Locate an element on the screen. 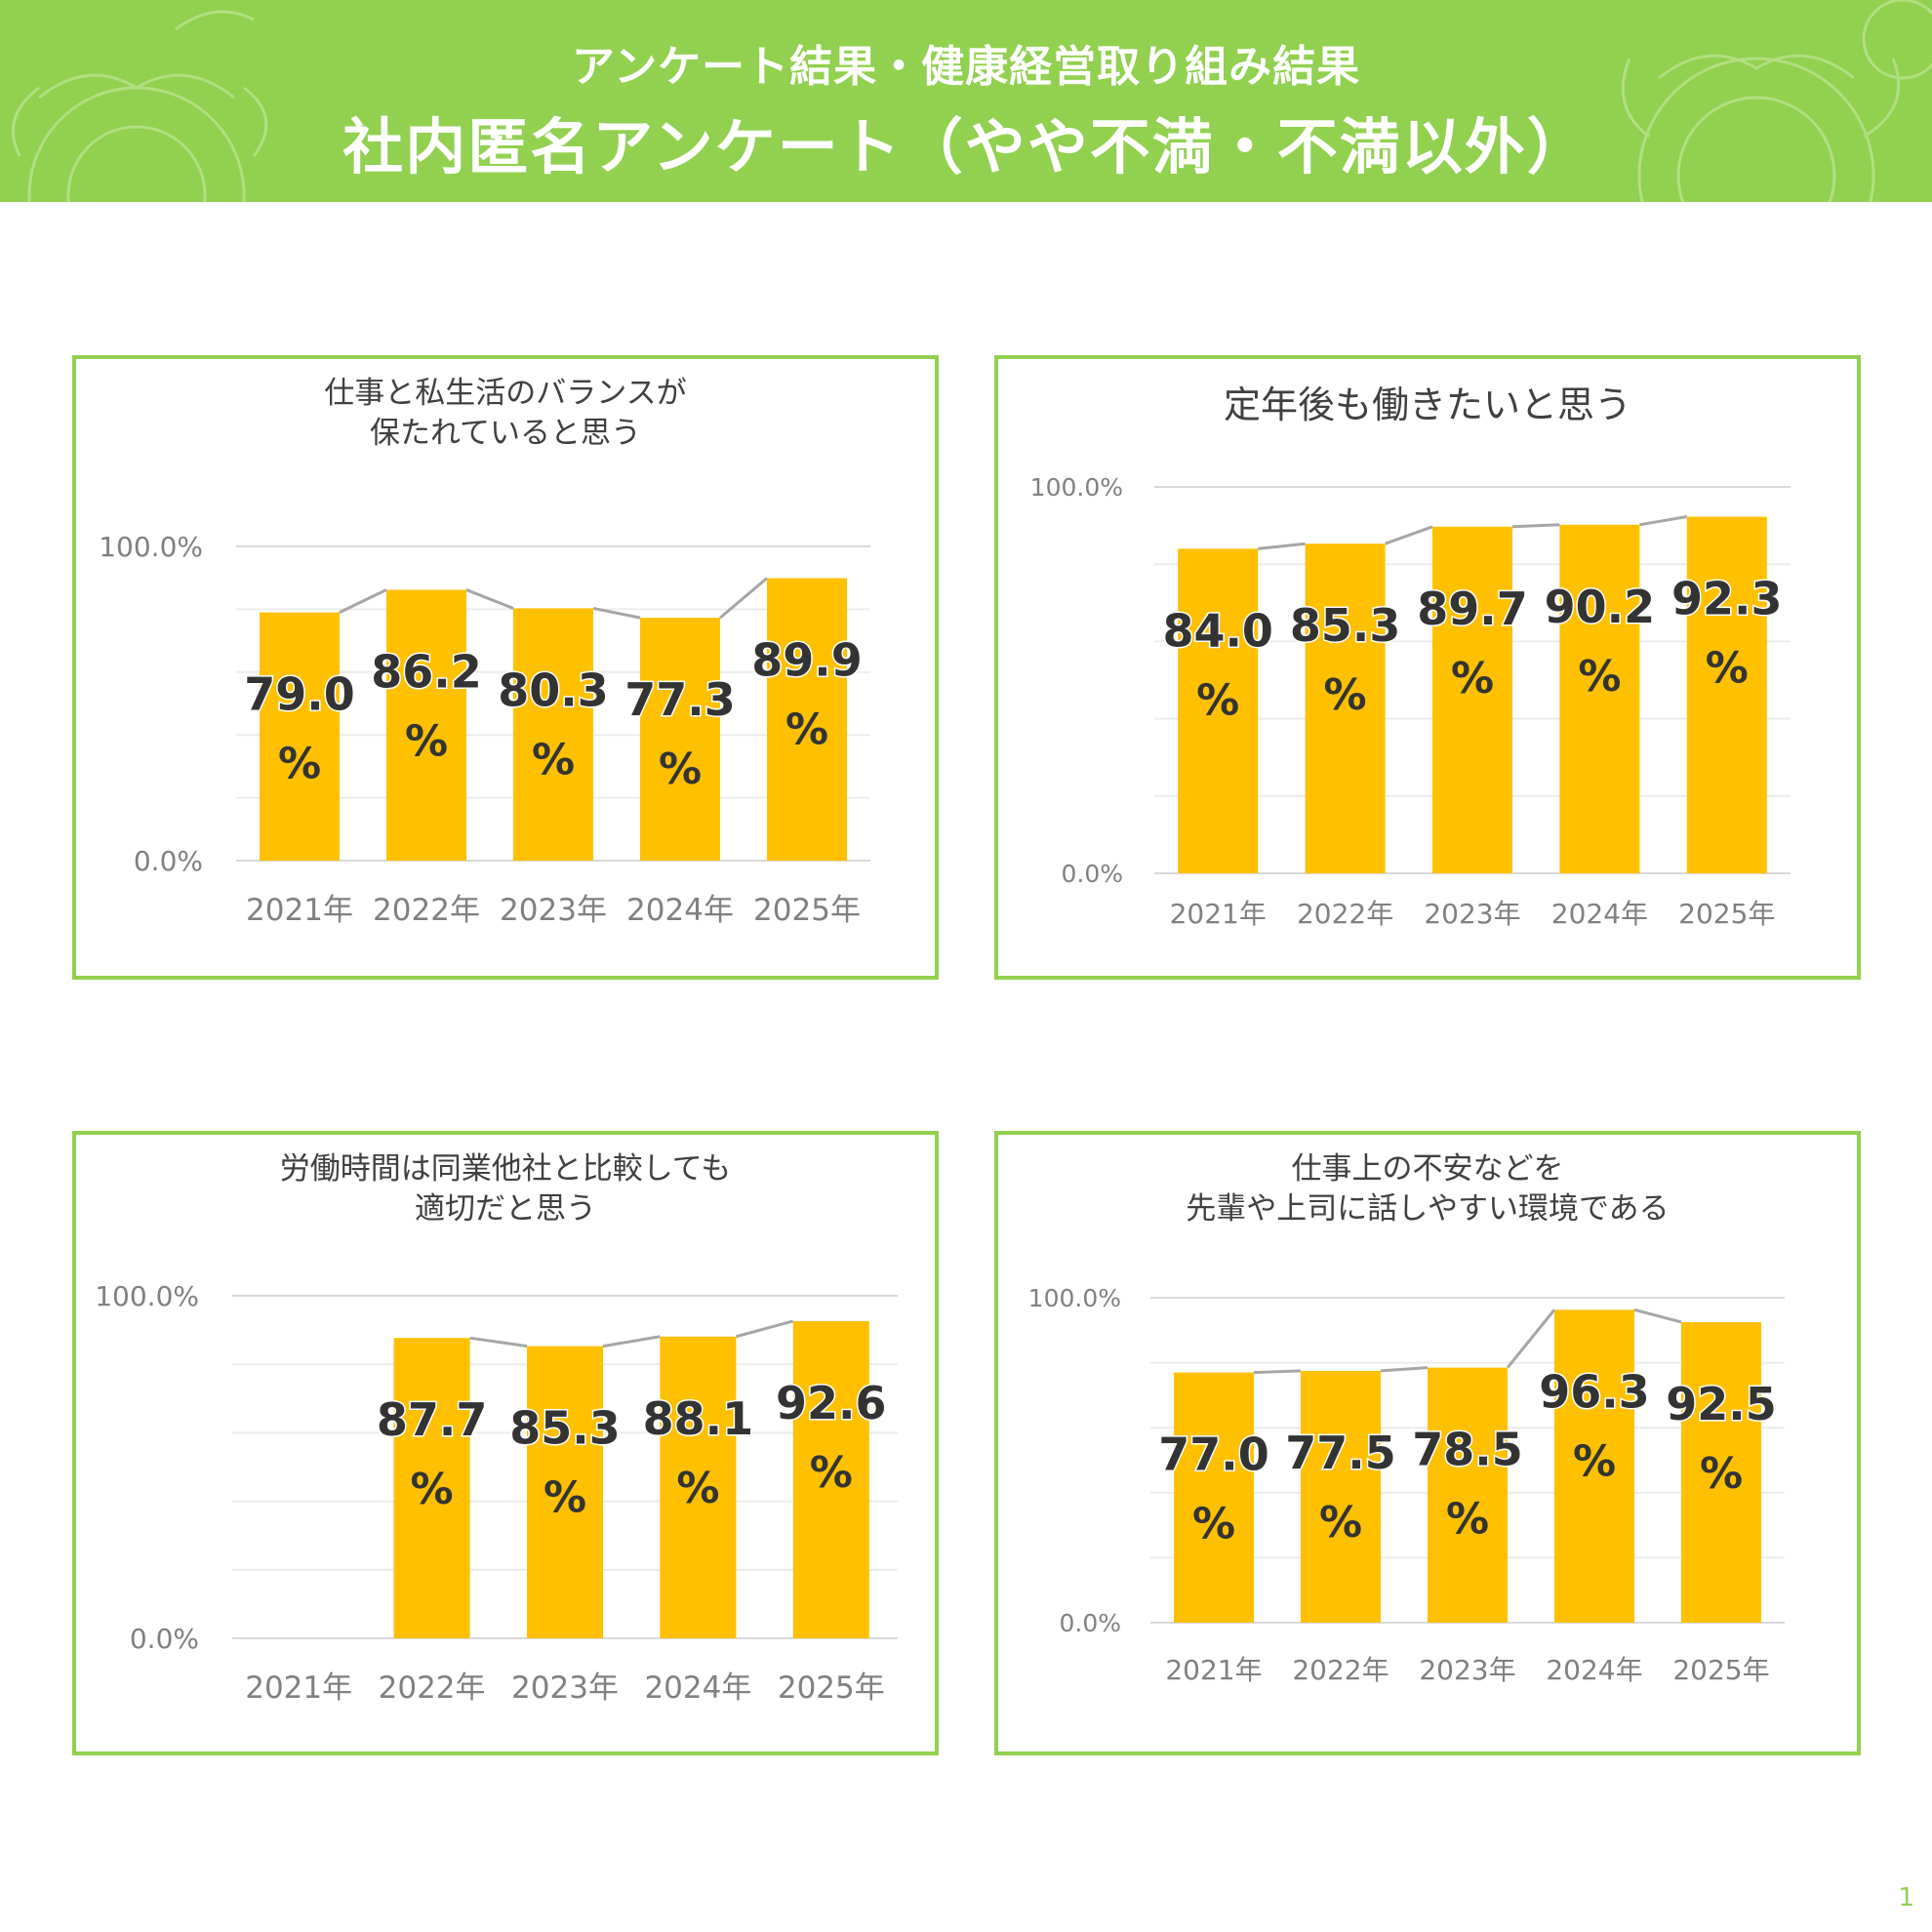 This screenshot has width=1932, height=1932. chart-title: 保たれていると思う is located at coordinates (506, 433).